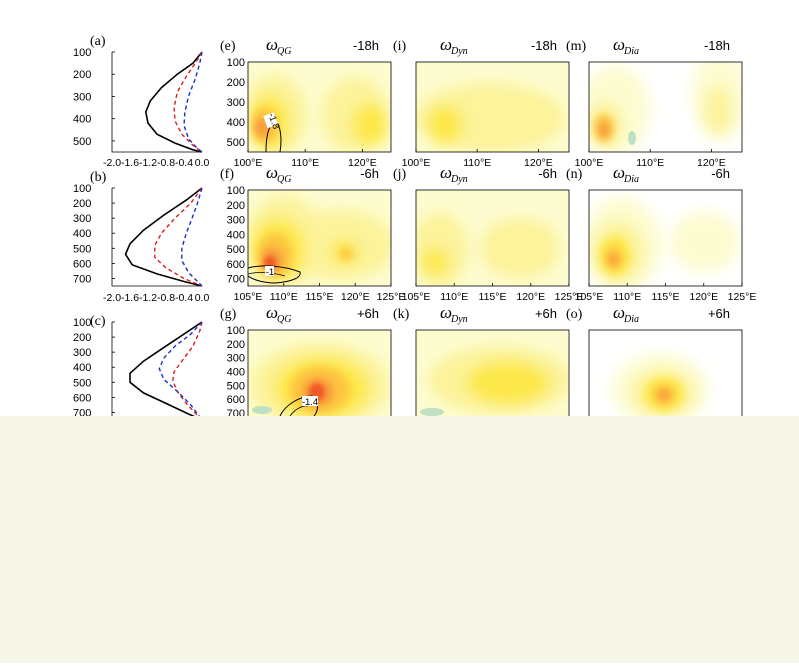  What do you see at coordinates (400, 174) in the screenshot?
I see `panel-label-j: (j)` at bounding box center [400, 174].